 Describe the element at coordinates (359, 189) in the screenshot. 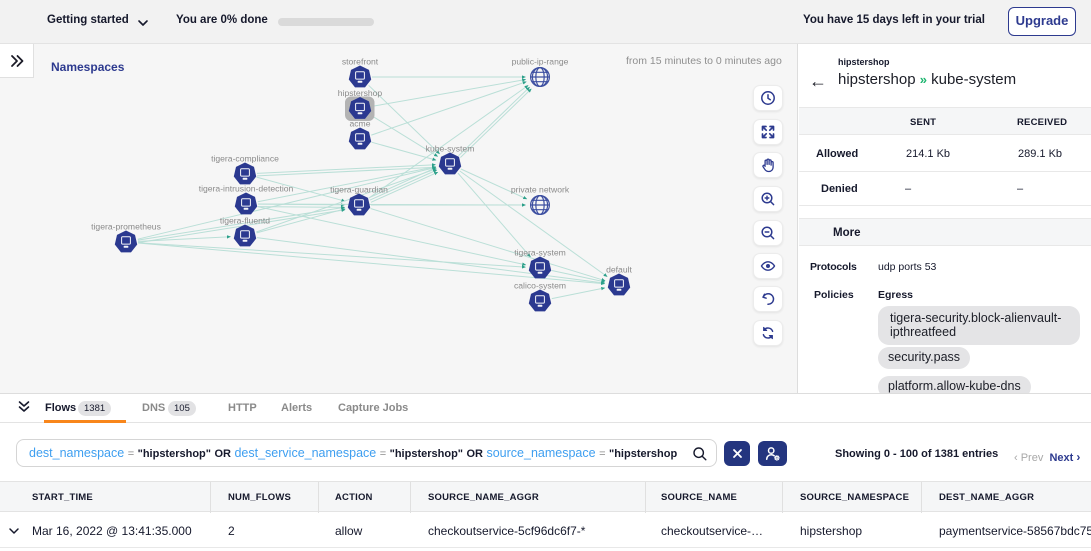

I see `svg-text: tigera-guardian` at that location.